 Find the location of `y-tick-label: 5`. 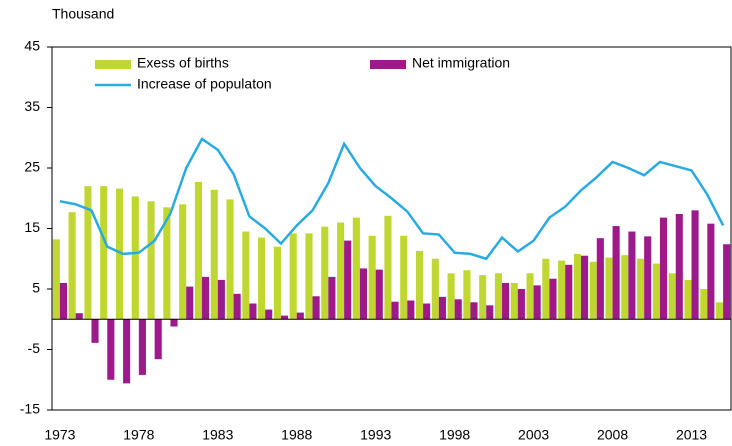

y-tick-label: 5 is located at coordinates (36, 288).